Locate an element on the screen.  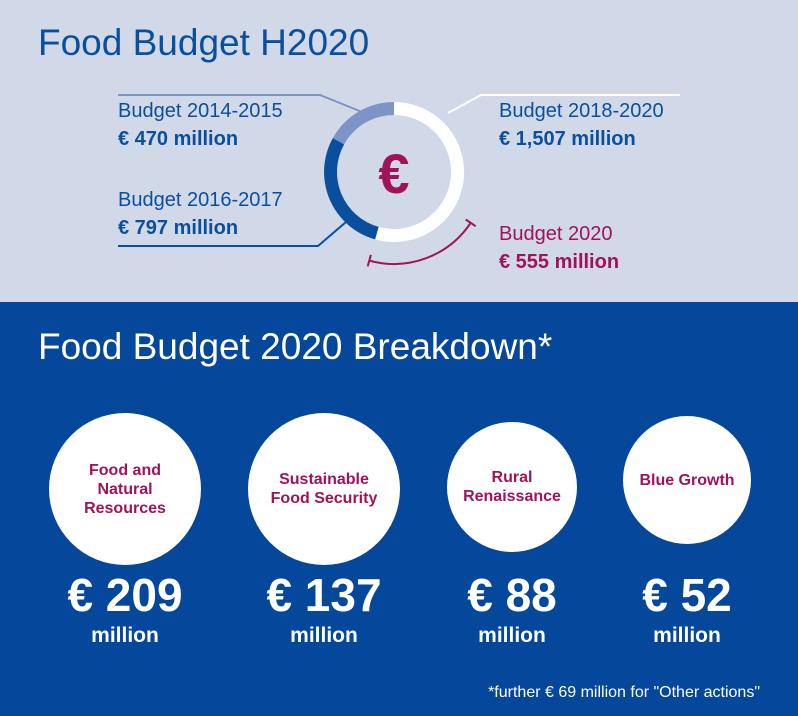
category-label: Blue Growth is located at coordinates (687, 480).